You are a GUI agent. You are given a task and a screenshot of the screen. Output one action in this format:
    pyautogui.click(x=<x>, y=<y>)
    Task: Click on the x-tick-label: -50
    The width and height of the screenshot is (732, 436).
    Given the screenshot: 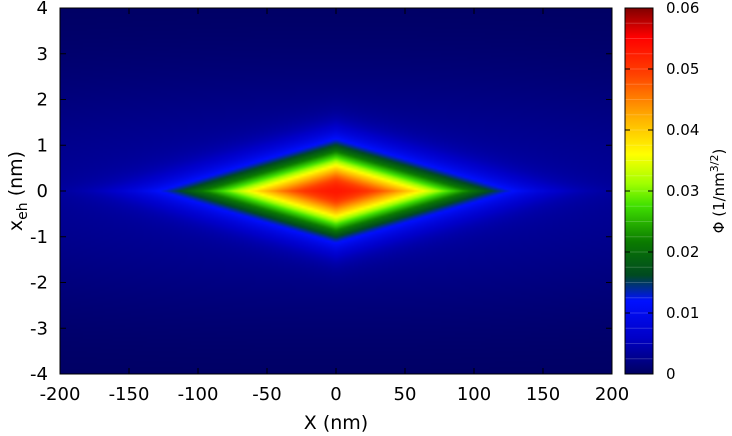 What is the action you would take?
    pyautogui.click(x=266, y=394)
    